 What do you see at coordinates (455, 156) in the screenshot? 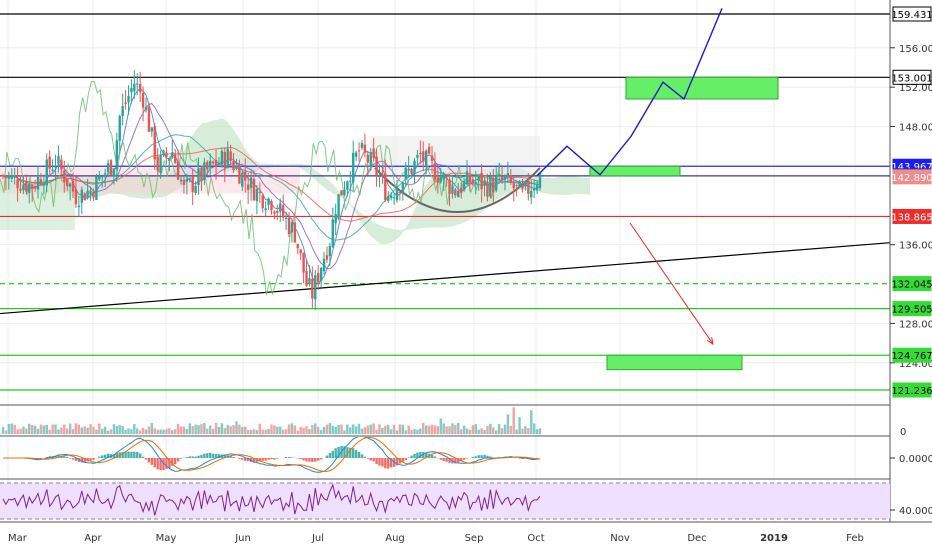
I see `range-band` at bounding box center [455, 156].